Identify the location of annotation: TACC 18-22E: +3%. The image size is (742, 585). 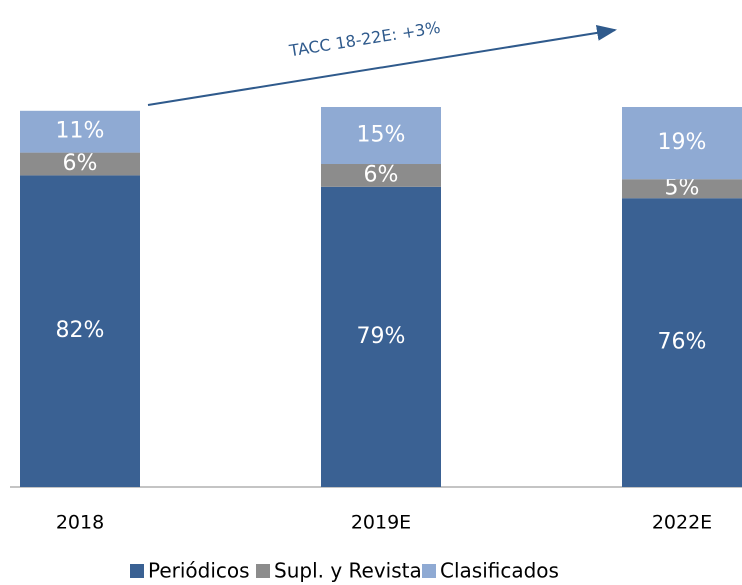
(364, 39).